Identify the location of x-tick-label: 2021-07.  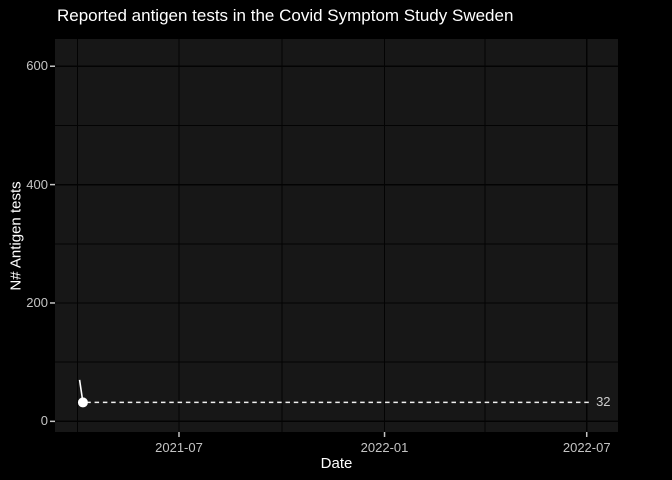
(179, 447).